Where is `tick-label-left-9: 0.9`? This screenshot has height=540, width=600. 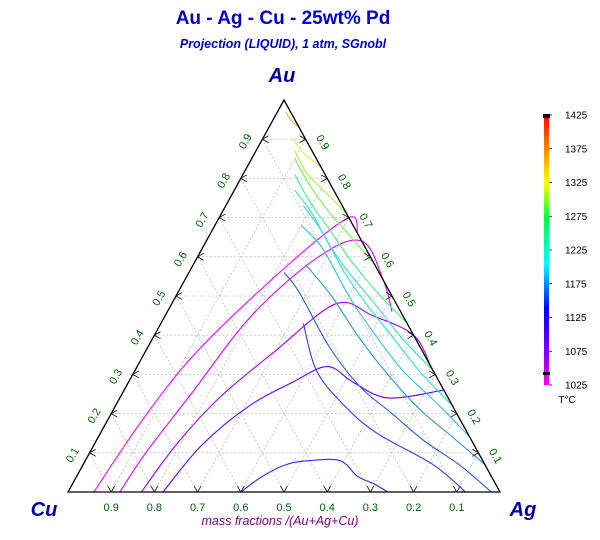 tick-label-left-9: 0.9 is located at coordinates (246, 141).